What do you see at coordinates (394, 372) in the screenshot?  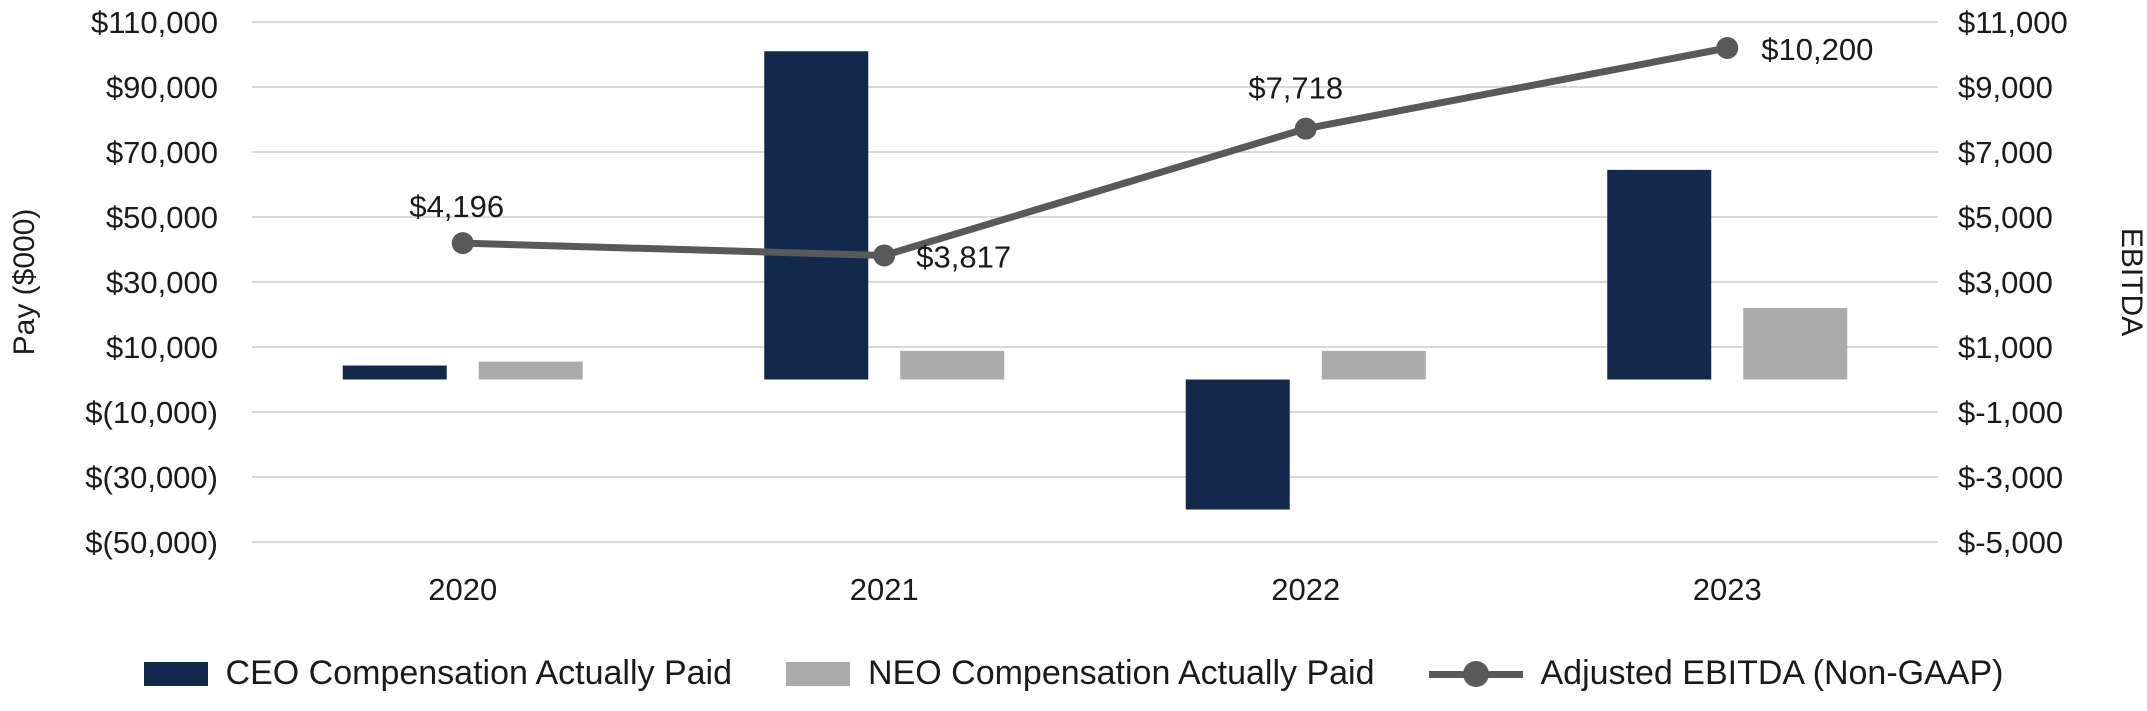 I see `bar-ceo-2020` at bounding box center [394, 372].